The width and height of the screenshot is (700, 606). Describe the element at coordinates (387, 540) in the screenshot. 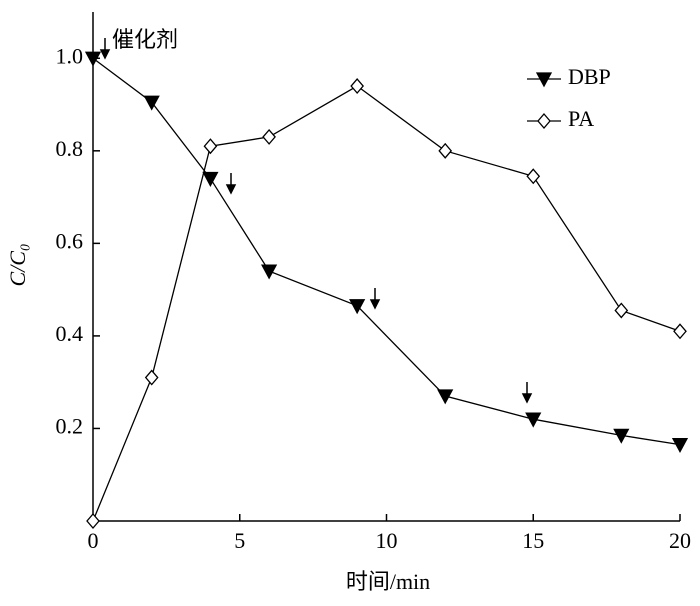

I see `x-tick-label: 10` at that location.